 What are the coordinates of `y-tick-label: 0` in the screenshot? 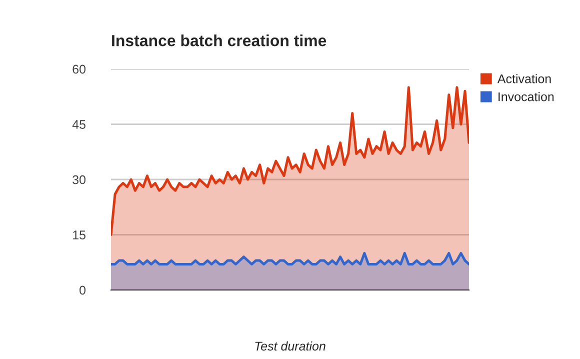 It's located at (83, 290).